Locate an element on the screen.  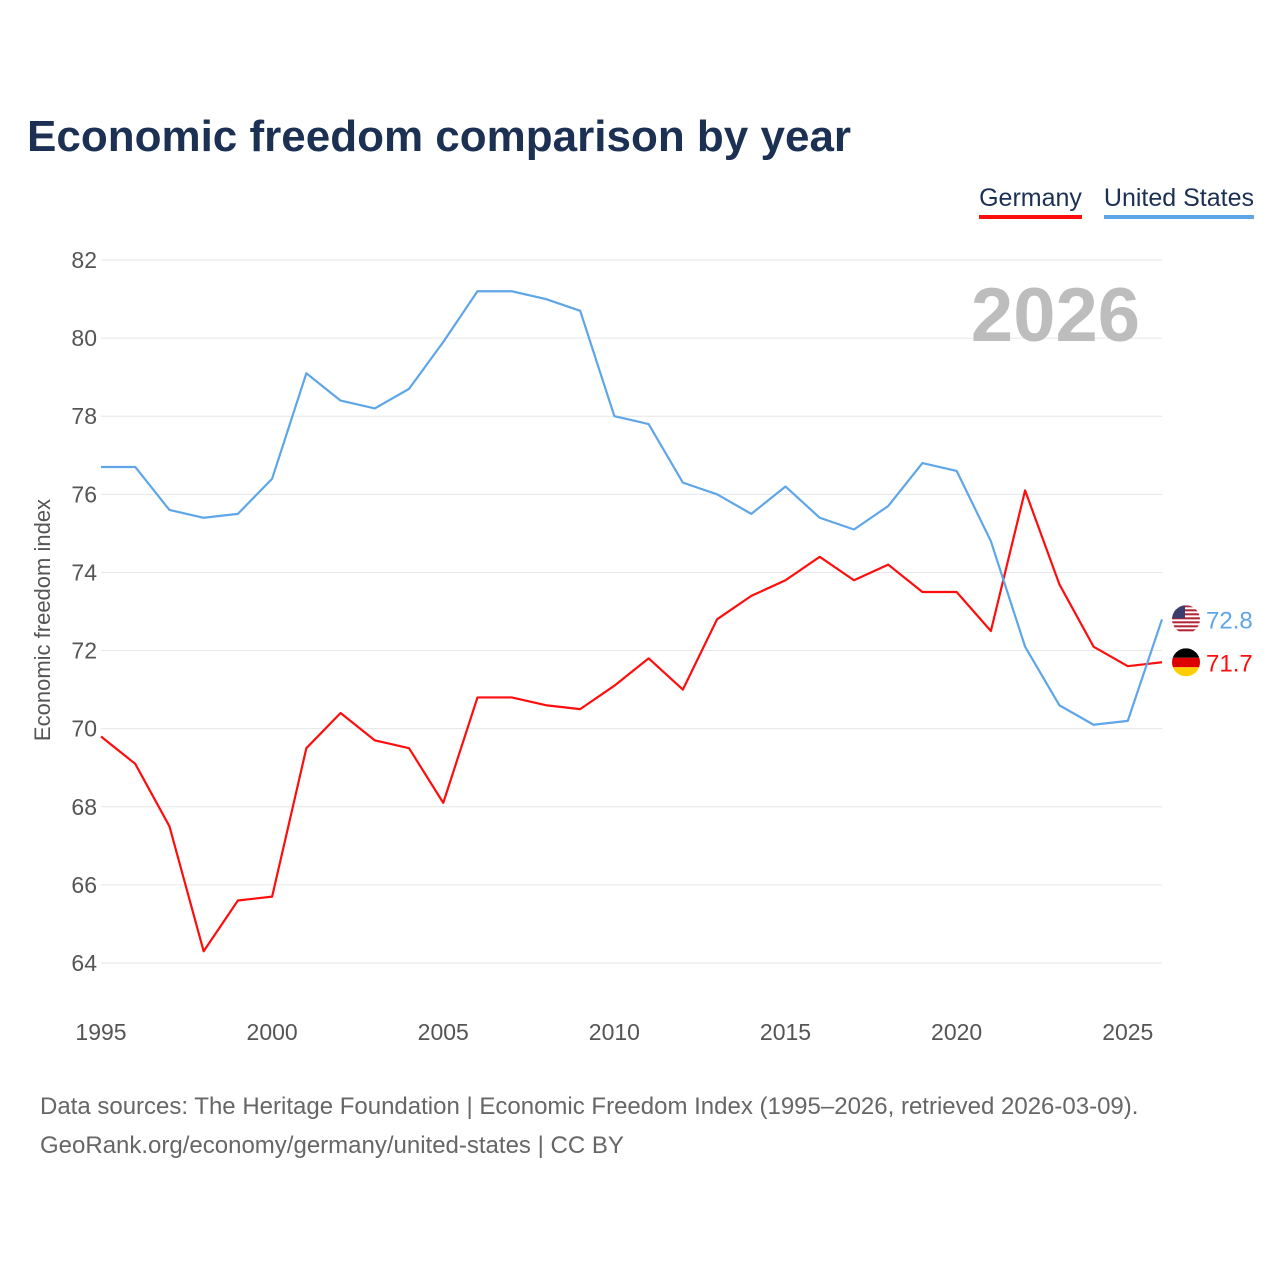
y-tick-label: 68 is located at coordinates (84, 807).